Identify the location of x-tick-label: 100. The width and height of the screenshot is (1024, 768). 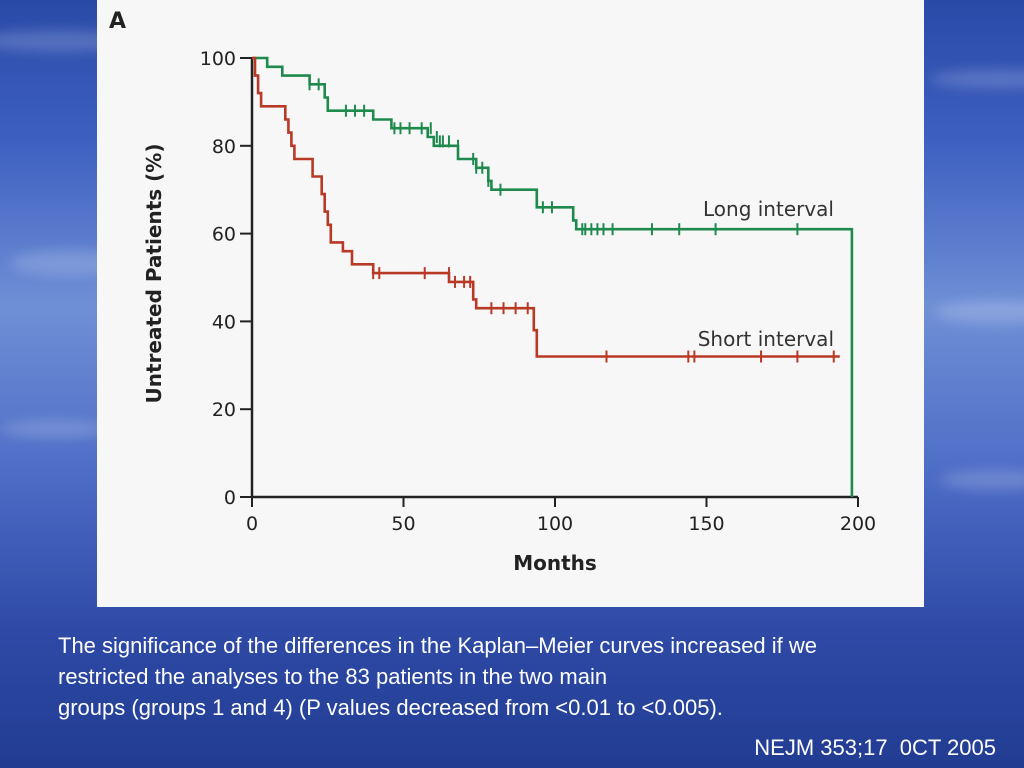
(555, 524).